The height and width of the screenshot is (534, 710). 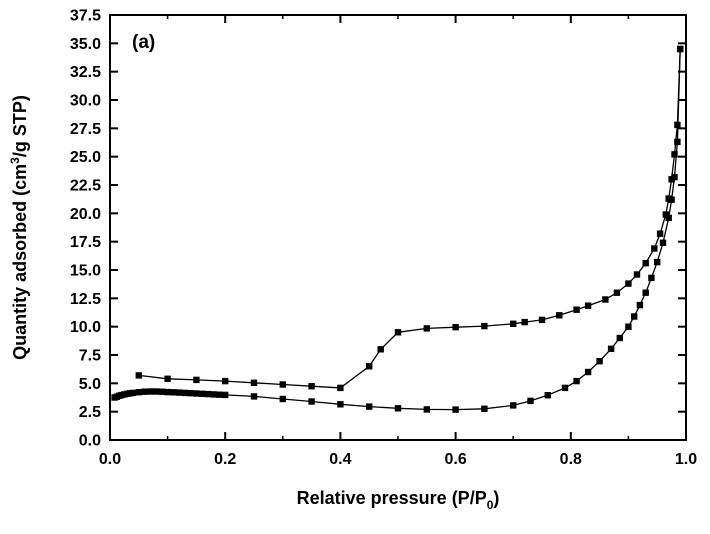 I want to click on y-tick-label: 12.5, so click(x=85, y=299).